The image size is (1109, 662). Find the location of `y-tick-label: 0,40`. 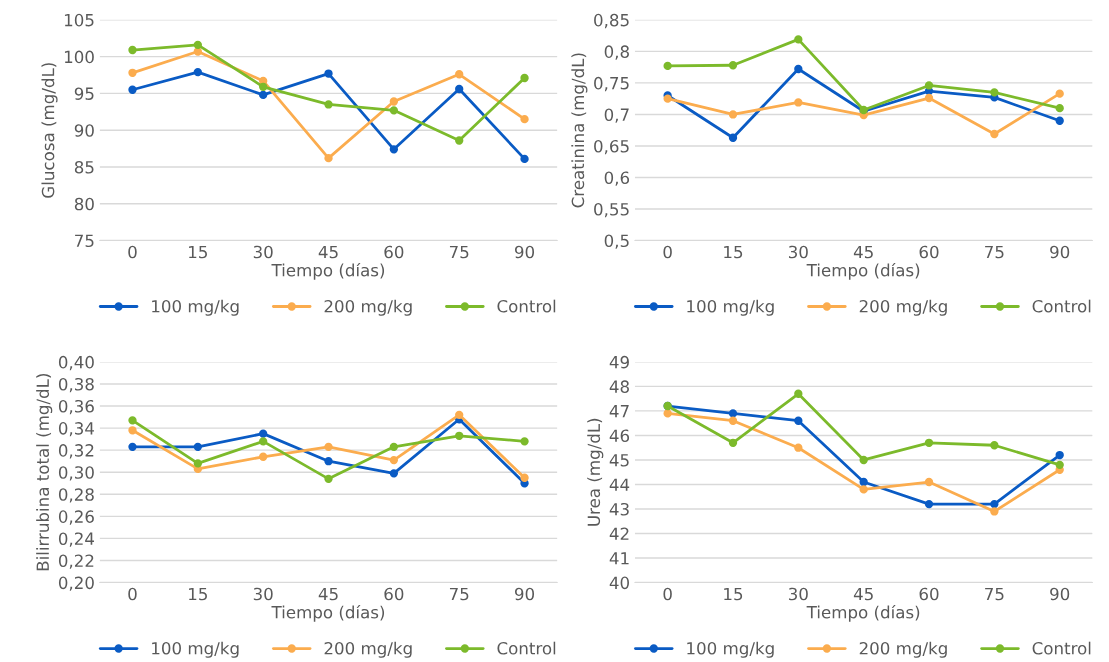

y-tick-label: 0,40 is located at coordinates (76, 363).